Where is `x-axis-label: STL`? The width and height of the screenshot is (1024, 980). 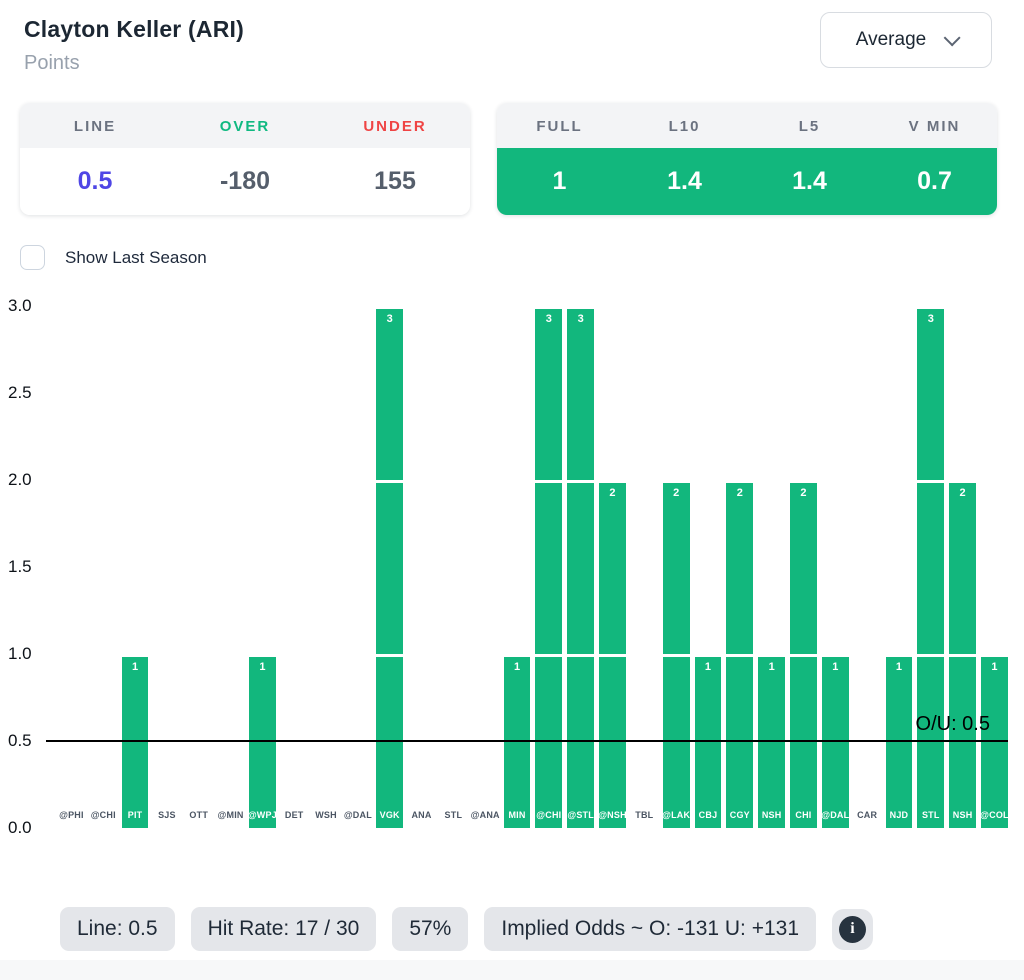 x-axis-label: STL is located at coordinates (930, 815).